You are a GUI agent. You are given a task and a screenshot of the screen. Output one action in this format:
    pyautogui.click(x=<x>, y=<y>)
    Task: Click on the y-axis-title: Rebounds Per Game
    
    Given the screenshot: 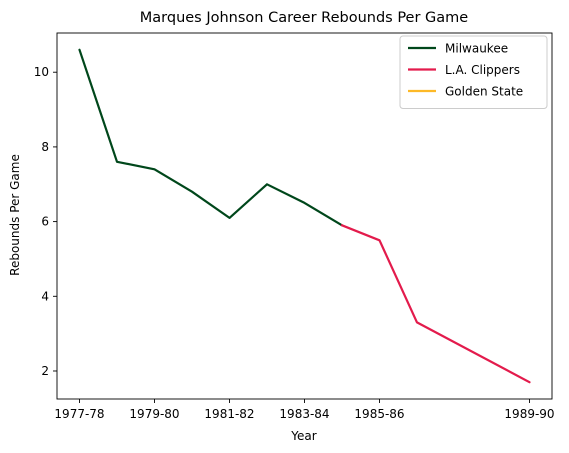 What is the action you would take?
    pyautogui.click(x=15, y=215)
    